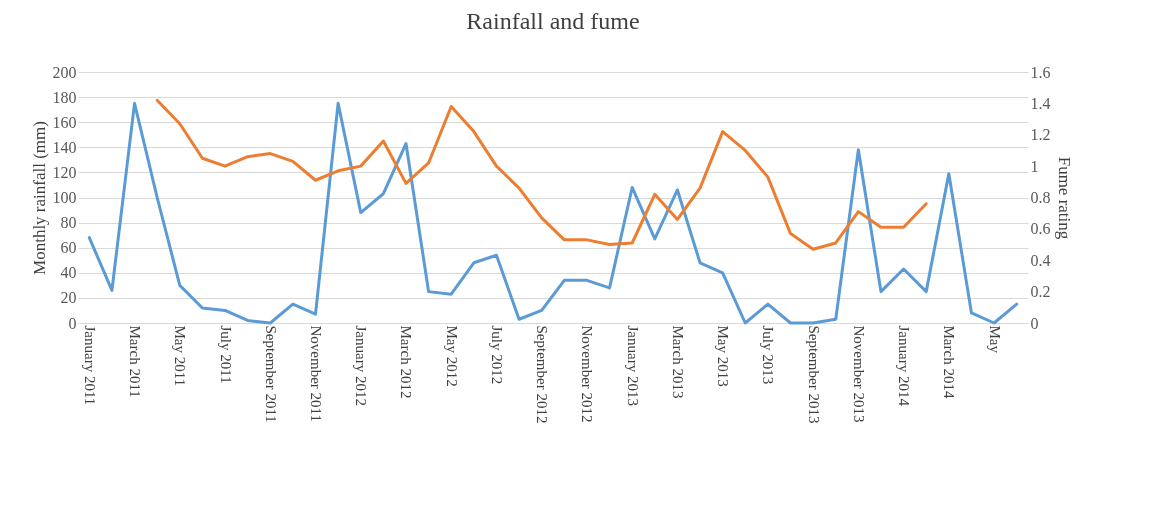  What do you see at coordinates (406, 362) in the screenshot?
I see `x-tick-label: March 2012` at bounding box center [406, 362].